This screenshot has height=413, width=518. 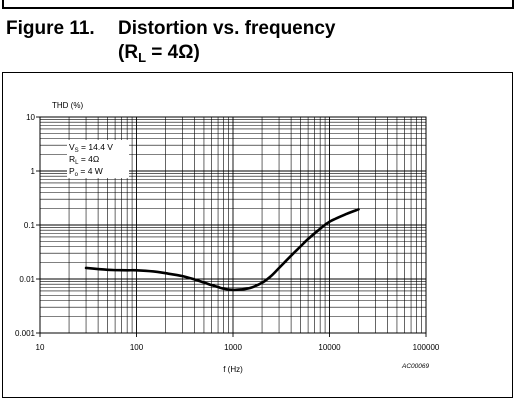 I want to click on x-tick-label: 100000, so click(x=426, y=347).